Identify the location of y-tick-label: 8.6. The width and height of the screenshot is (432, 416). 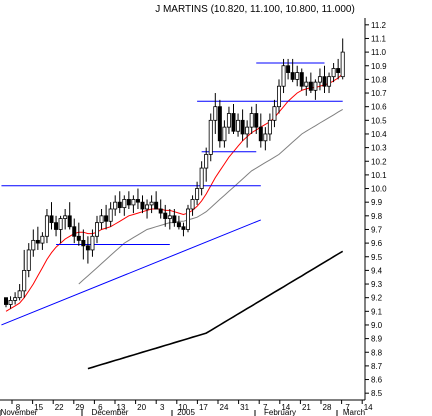
(377, 380).